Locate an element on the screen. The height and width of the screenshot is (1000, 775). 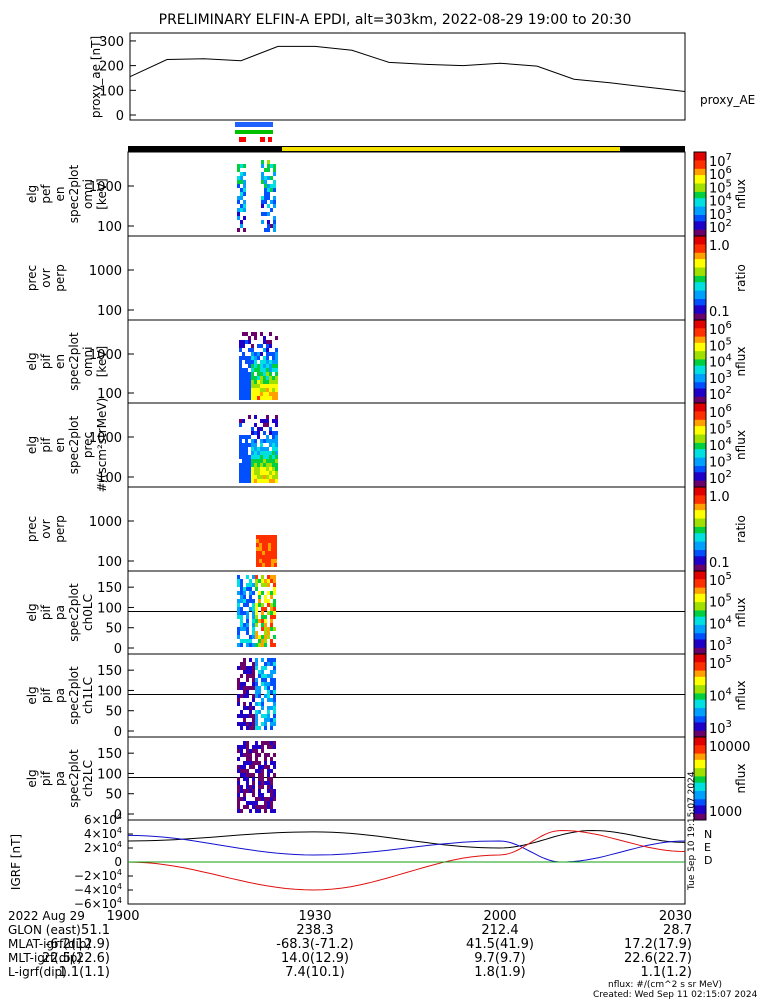
axis-value: -68.3(-71.2) is located at coordinates (314, 944).